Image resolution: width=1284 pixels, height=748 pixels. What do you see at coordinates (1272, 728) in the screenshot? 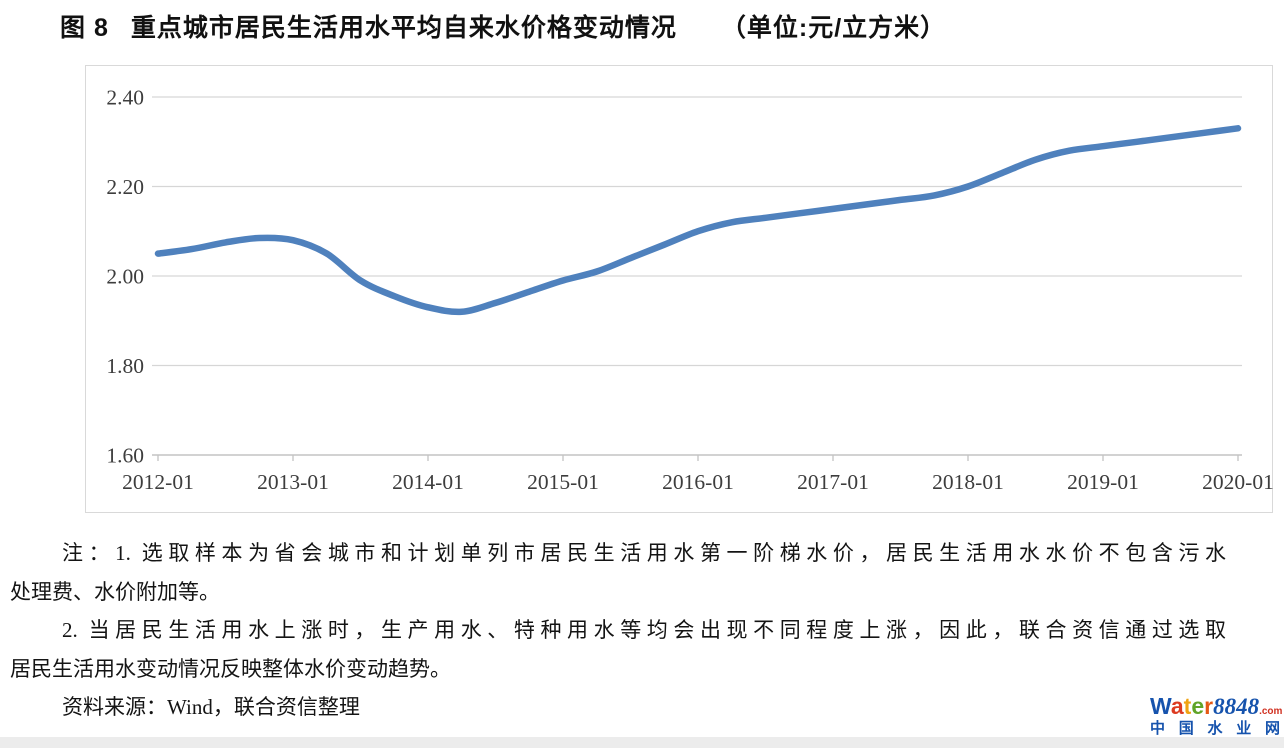
I see `logo-subtitle-char: 网` at bounding box center [1272, 728].